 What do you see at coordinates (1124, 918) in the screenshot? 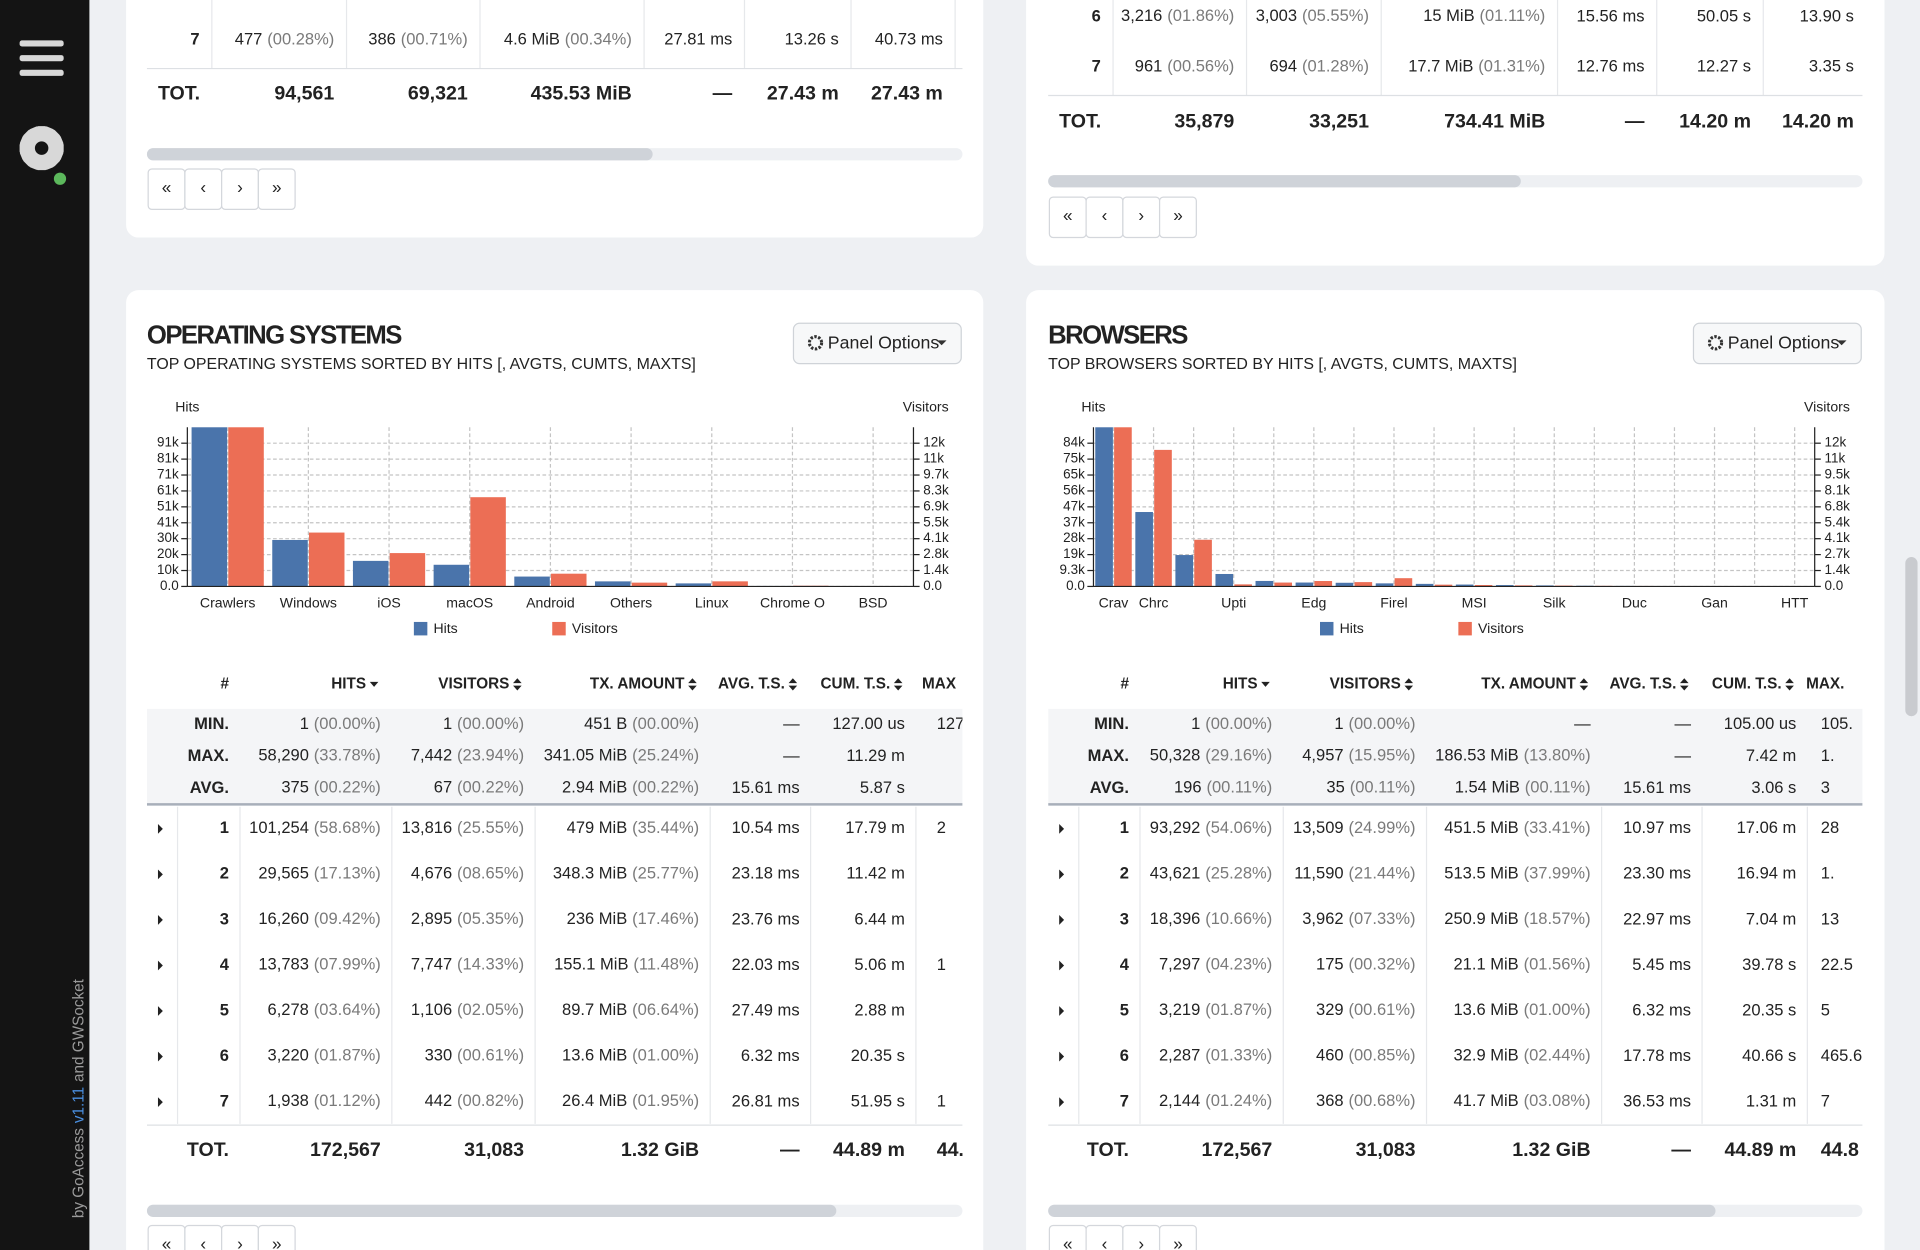
I see `table-label: 3` at bounding box center [1124, 918].